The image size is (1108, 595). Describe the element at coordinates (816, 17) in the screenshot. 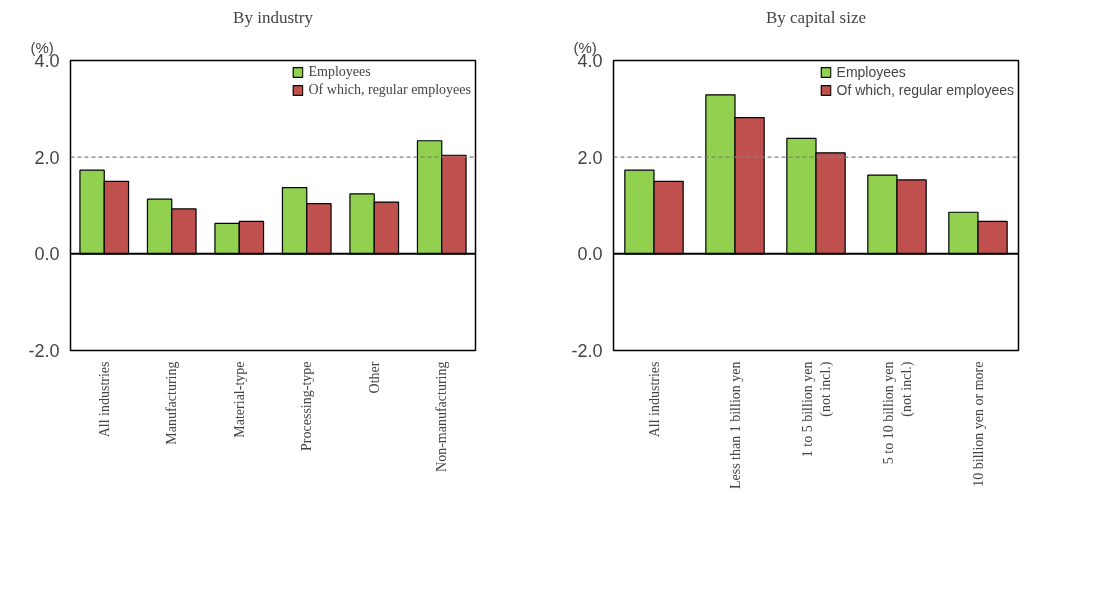

I see `chart-title: By capital size` at that location.